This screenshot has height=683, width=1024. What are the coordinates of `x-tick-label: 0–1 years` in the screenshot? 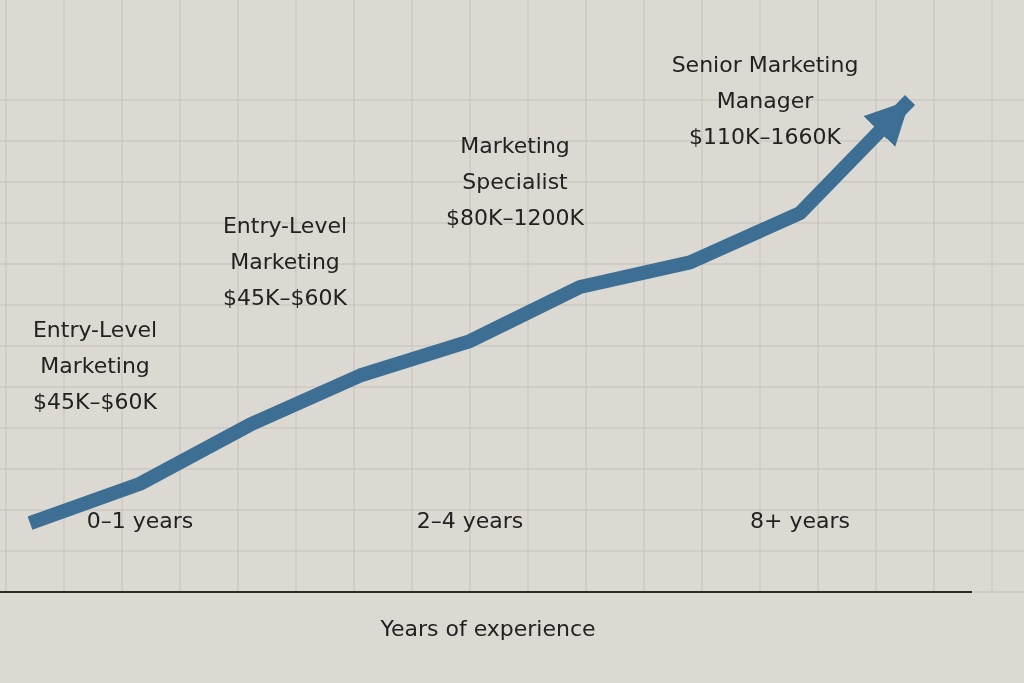 It's located at (140, 520).